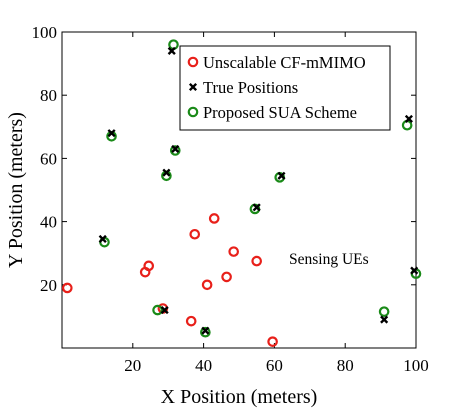 The height and width of the screenshot is (414, 457). Describe the element at coordinates (45, 32) in the screenshot. I see `y-tick-label: 100` at that location.